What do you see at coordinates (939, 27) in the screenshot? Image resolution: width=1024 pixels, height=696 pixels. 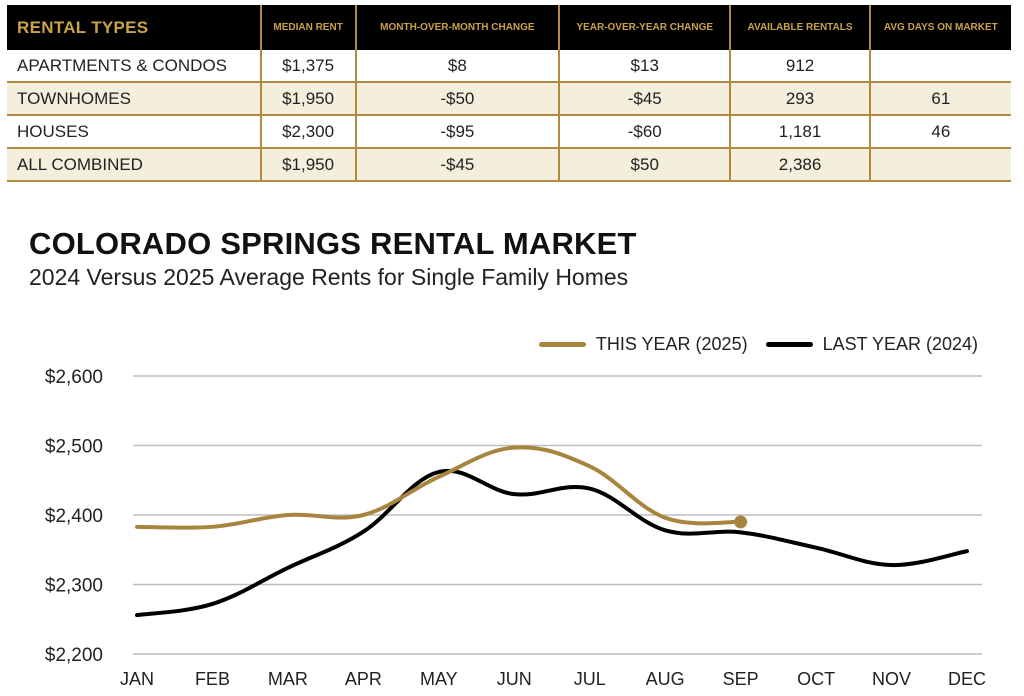 I see `header-avg-days: AVG DAYS ON MARKET` at bounding box center [939, 27].